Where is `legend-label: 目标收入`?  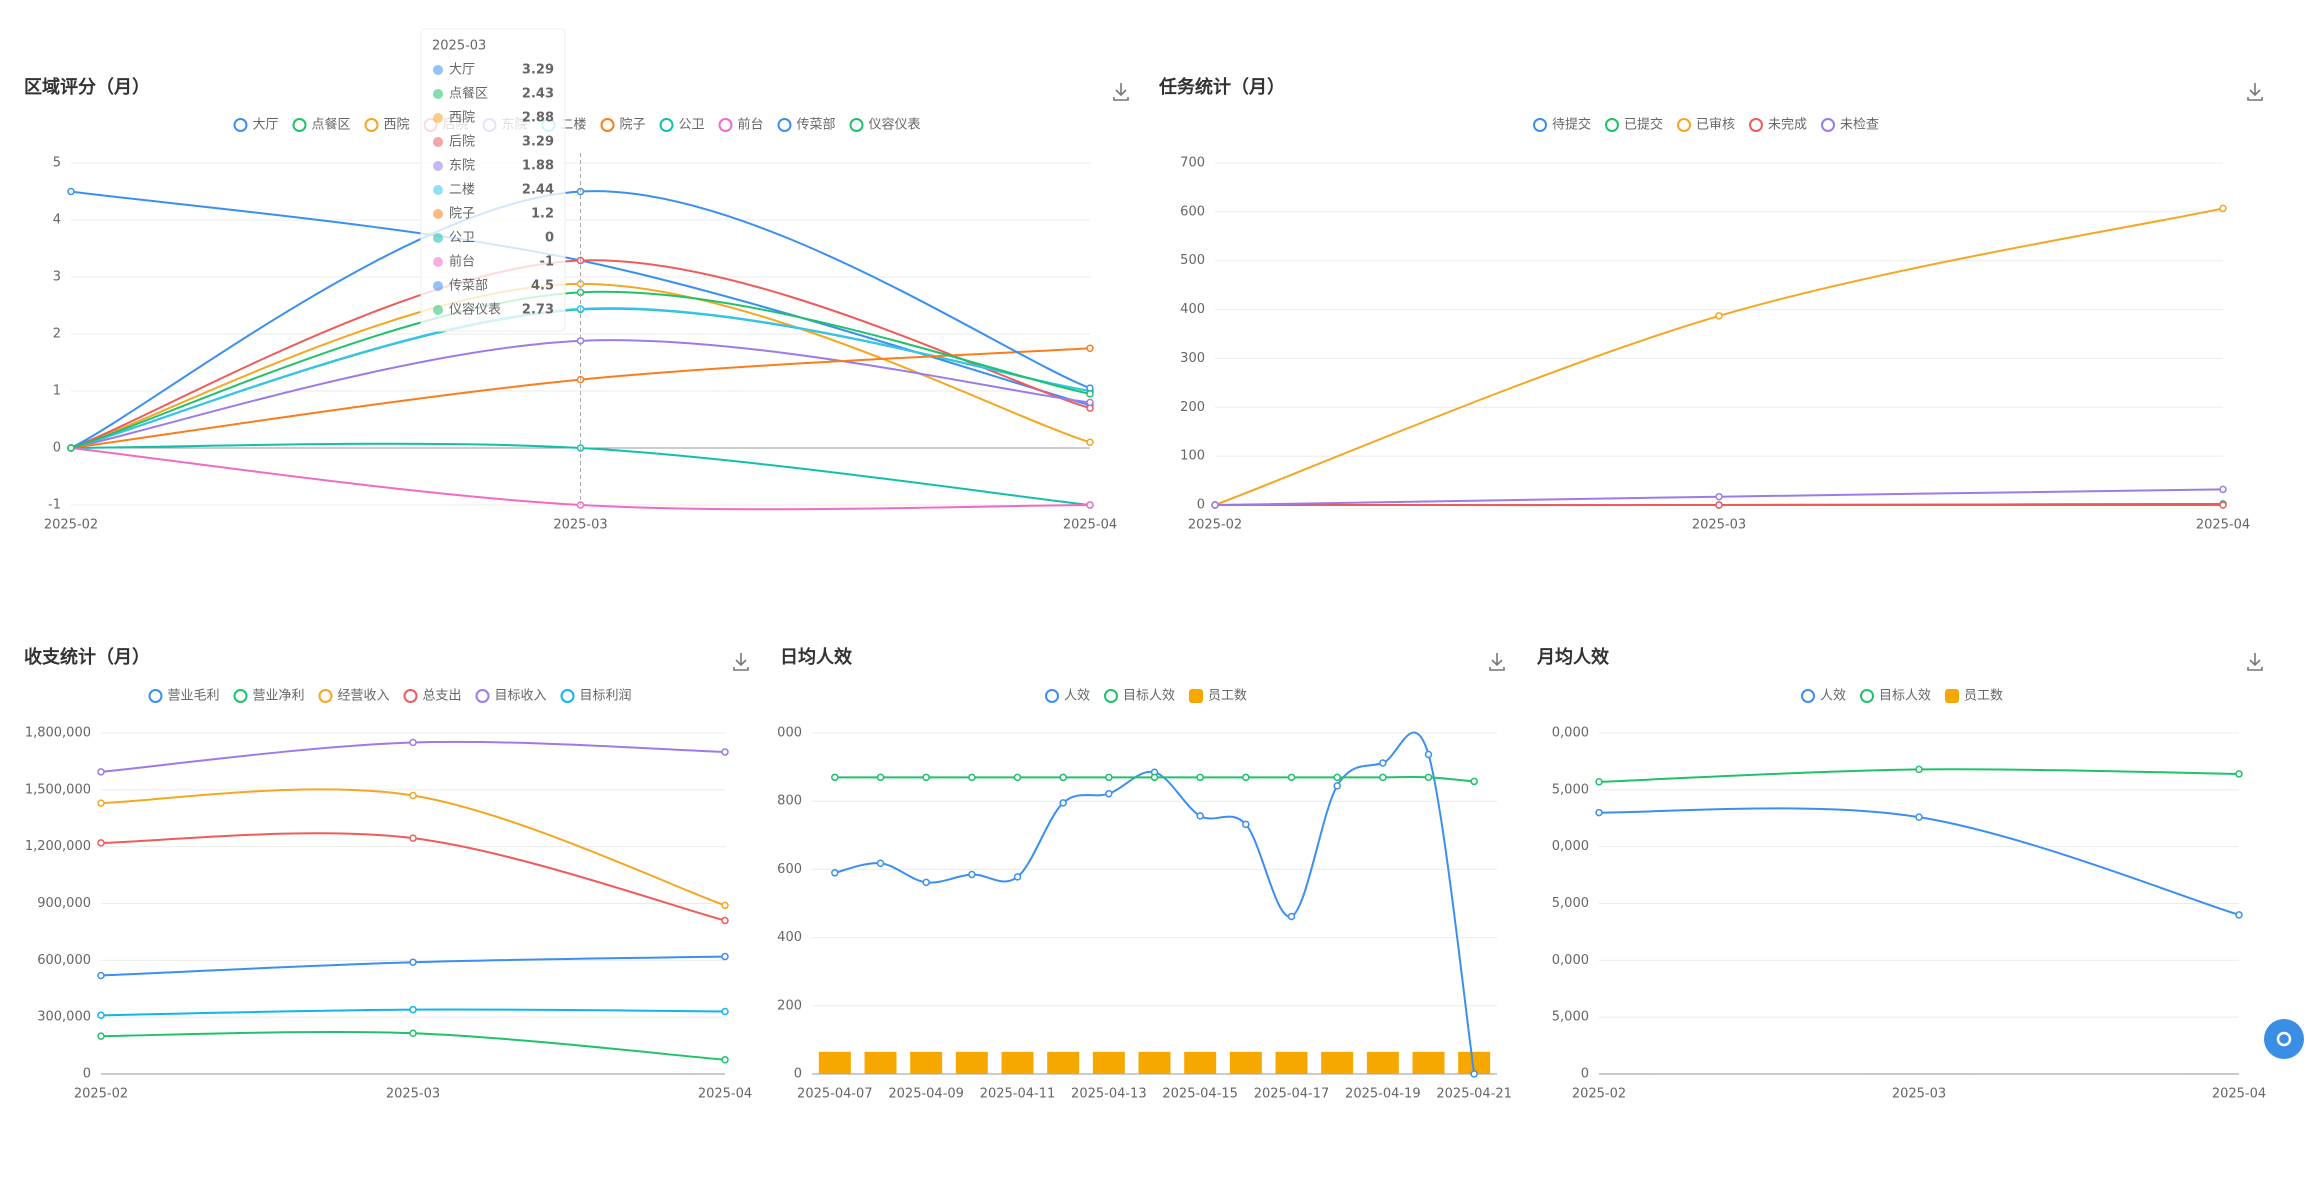
legend-label: 目标收入 is located at coordinates (521, 696).